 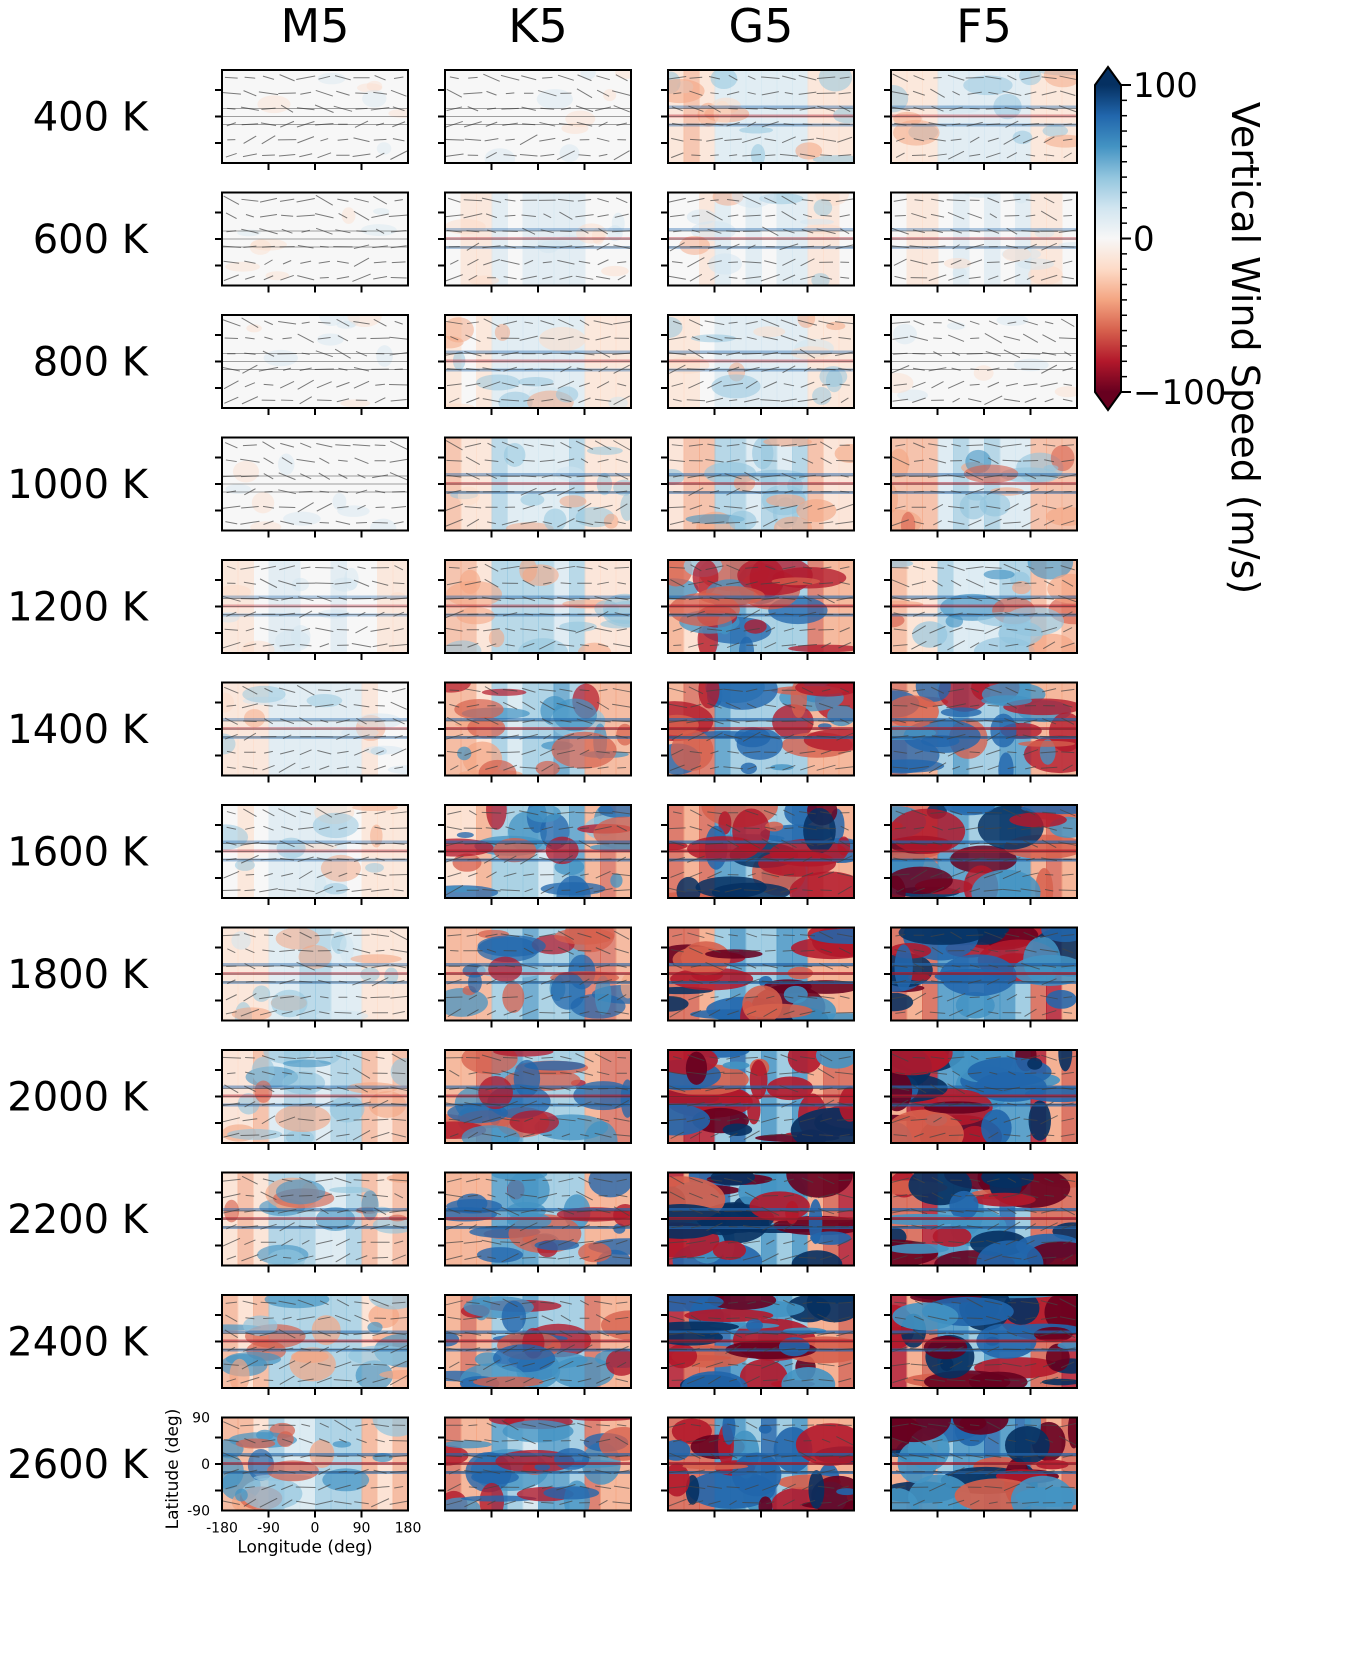 I want to click on panel-g5-1400-k, so click(x=758, y=732).